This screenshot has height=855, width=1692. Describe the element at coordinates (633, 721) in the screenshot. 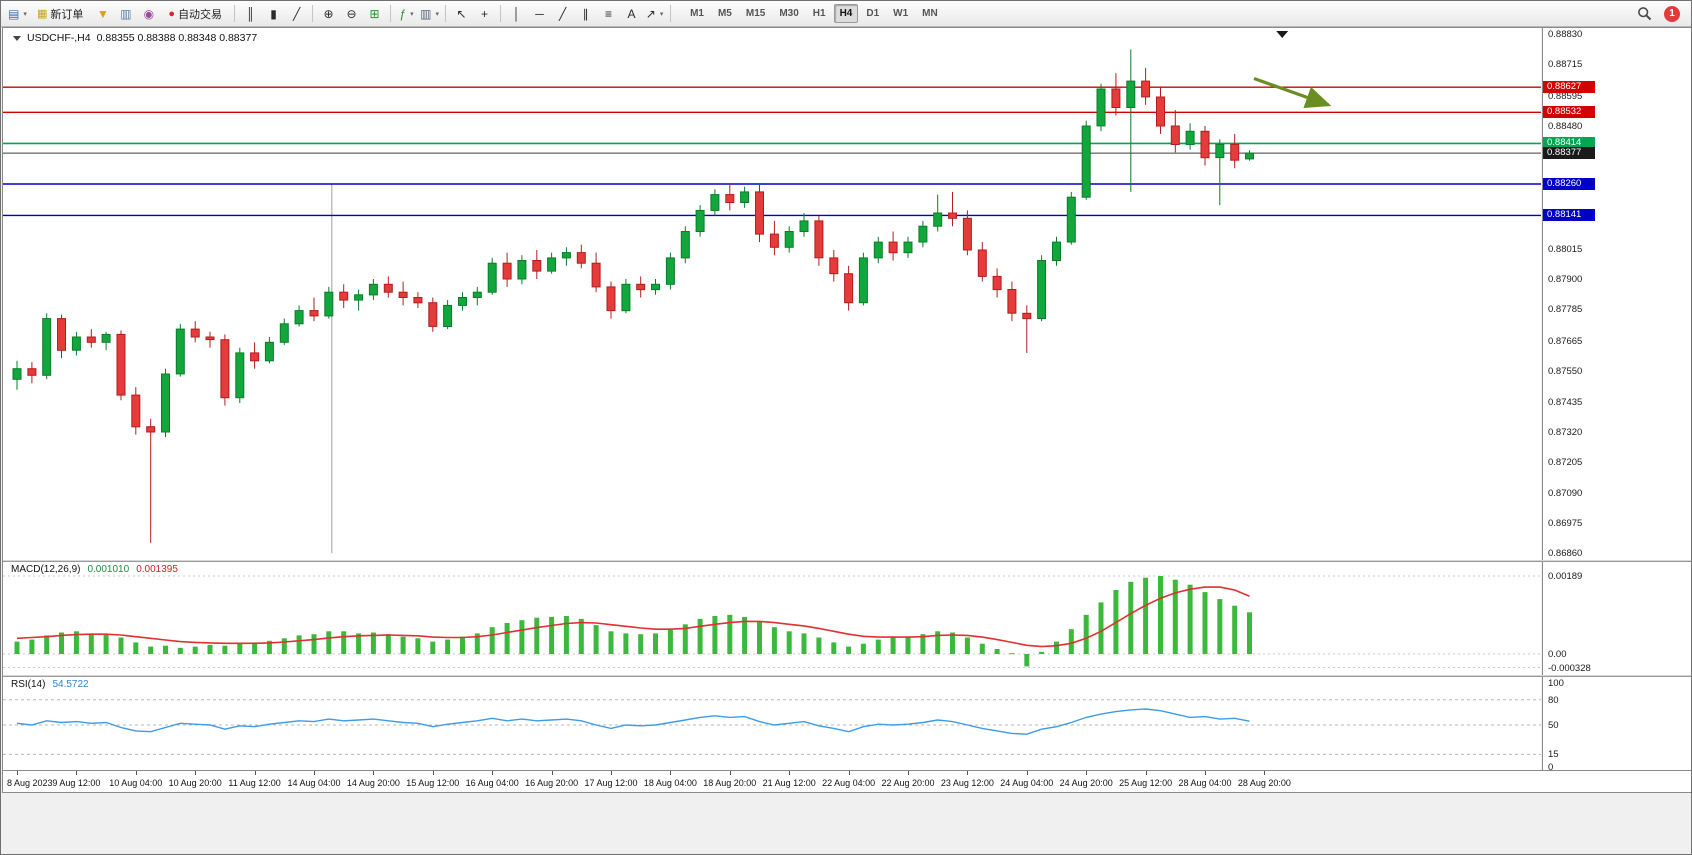

I see `rsi-line` at that location.